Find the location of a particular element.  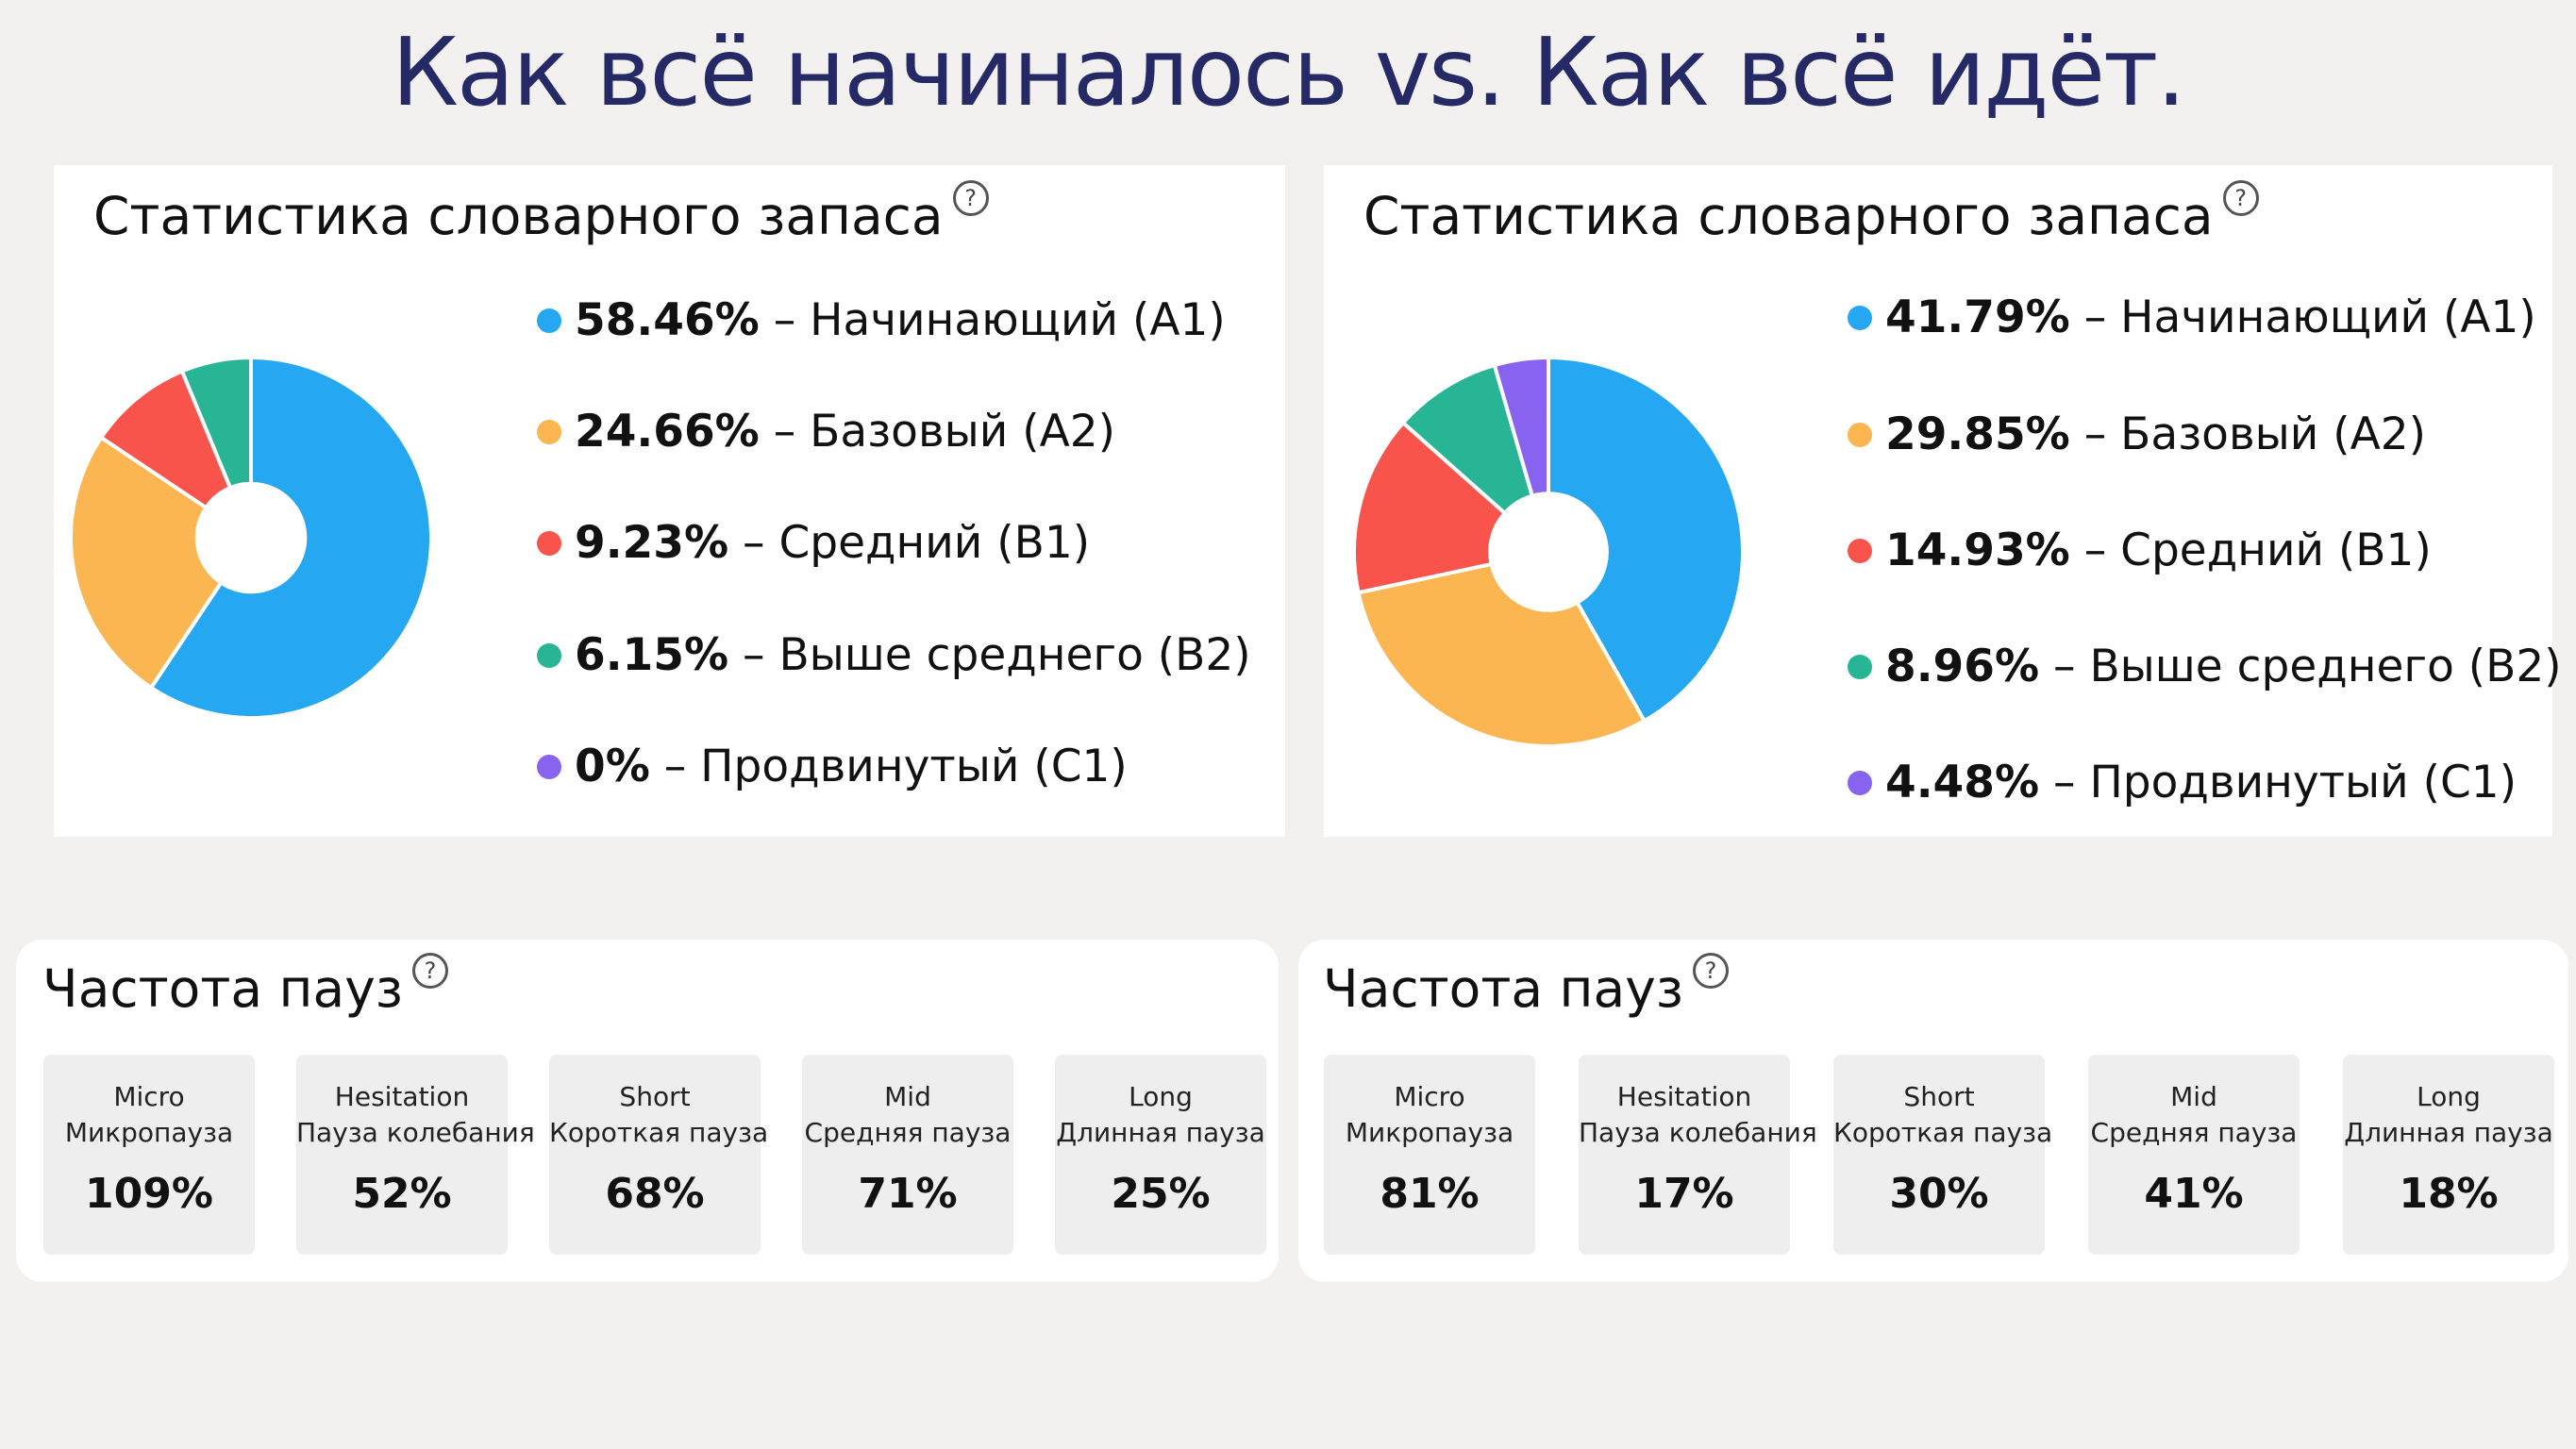

legend-item-b1: 14.93% – Средний (B1) is located at coordinates (2140, 551).